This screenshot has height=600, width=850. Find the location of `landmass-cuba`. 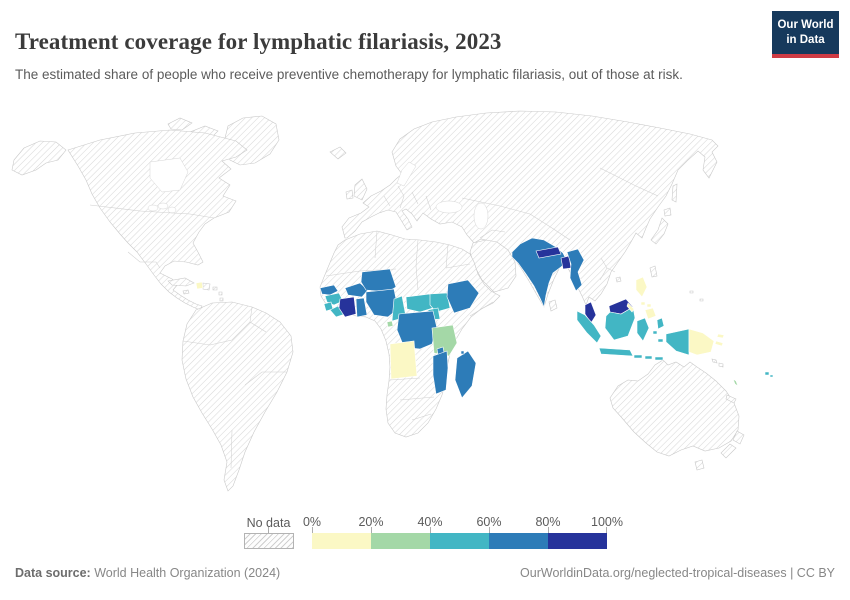

landmass-cuba is located at coordinates (181, 282).